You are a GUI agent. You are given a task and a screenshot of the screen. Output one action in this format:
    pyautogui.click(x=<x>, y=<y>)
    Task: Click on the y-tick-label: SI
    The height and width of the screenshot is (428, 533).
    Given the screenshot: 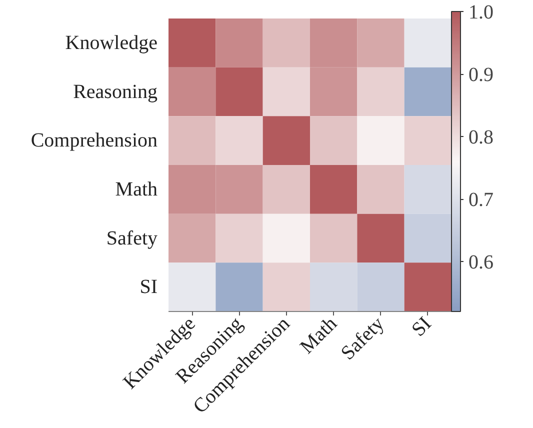 What is the action you would take?
    pyautogui.click(x=149, y=287)
    